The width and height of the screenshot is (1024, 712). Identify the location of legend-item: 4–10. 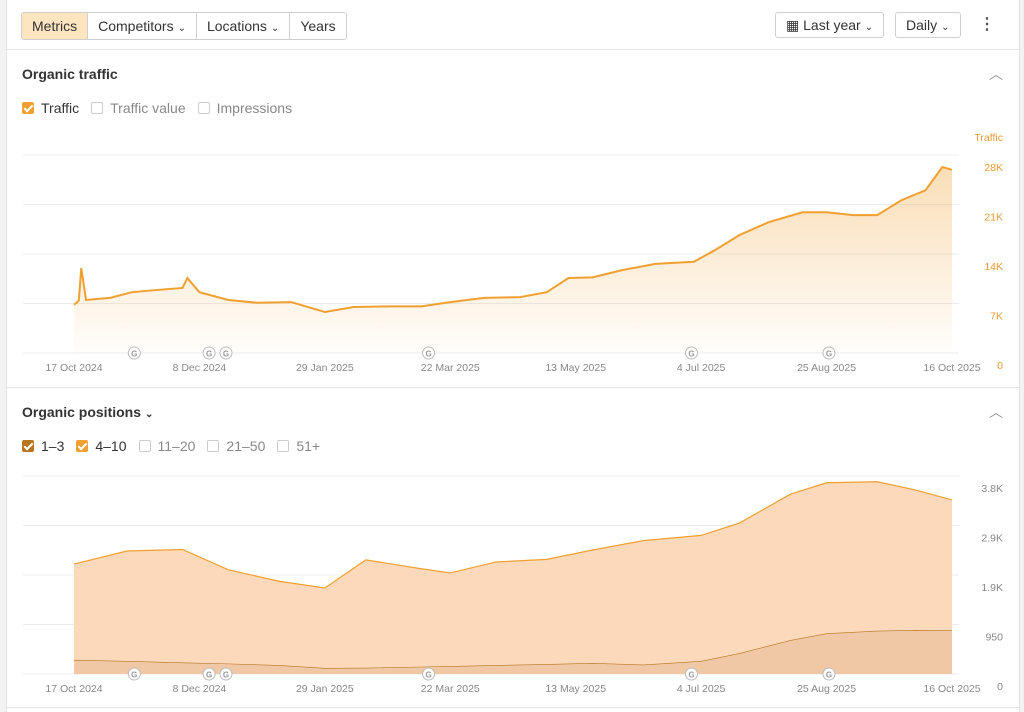
(101, 446).